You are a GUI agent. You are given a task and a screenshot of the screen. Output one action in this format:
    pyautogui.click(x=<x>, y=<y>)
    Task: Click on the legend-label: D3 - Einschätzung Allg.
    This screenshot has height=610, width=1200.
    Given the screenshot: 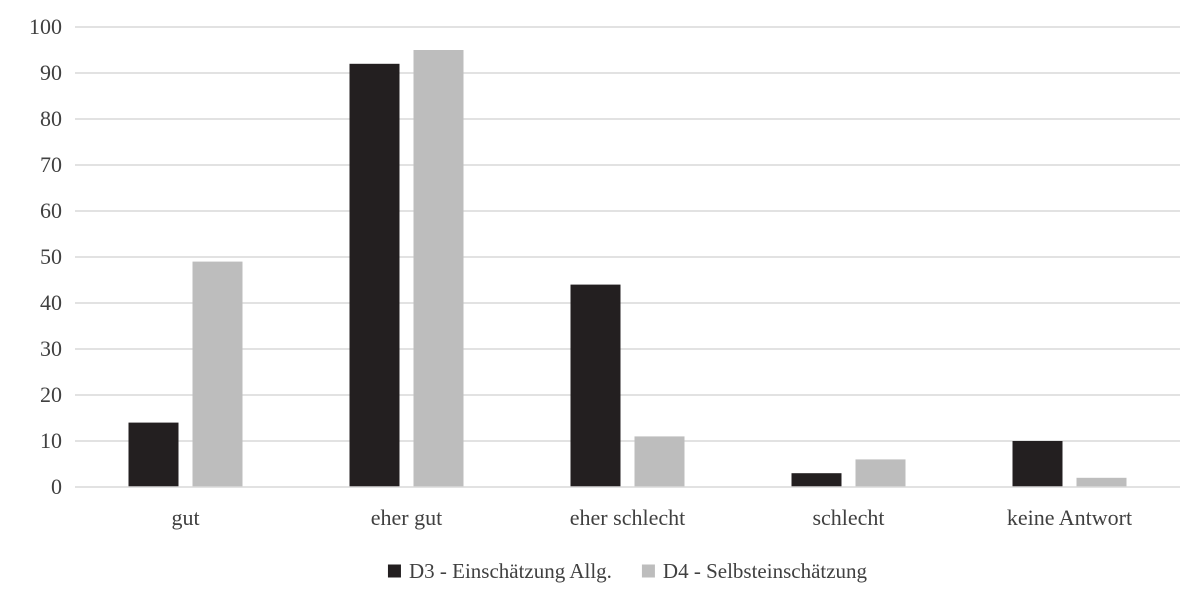 What is the action you would take?
    pyautogui.click(x=510, y=571)
    